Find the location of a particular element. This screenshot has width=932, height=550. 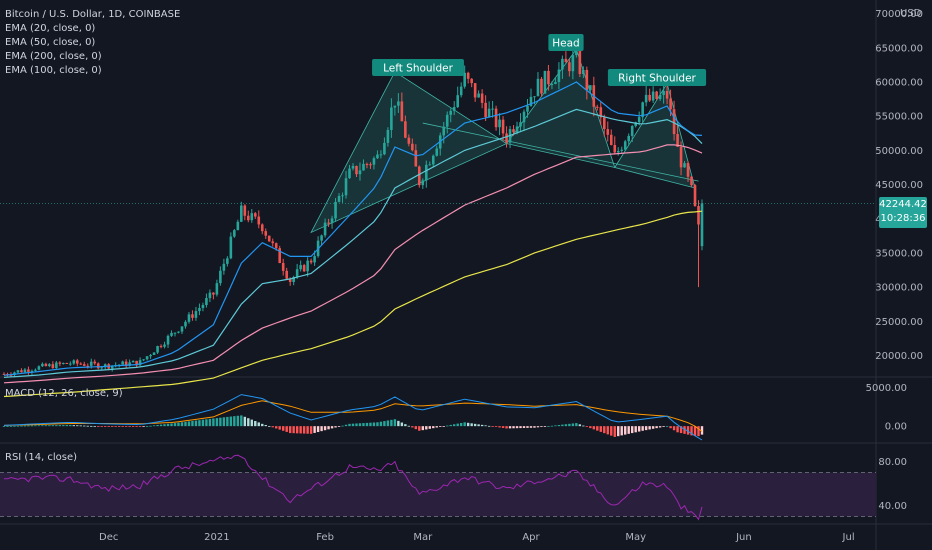

macd-tick: 0.00 is located at coordinates (896, 427).